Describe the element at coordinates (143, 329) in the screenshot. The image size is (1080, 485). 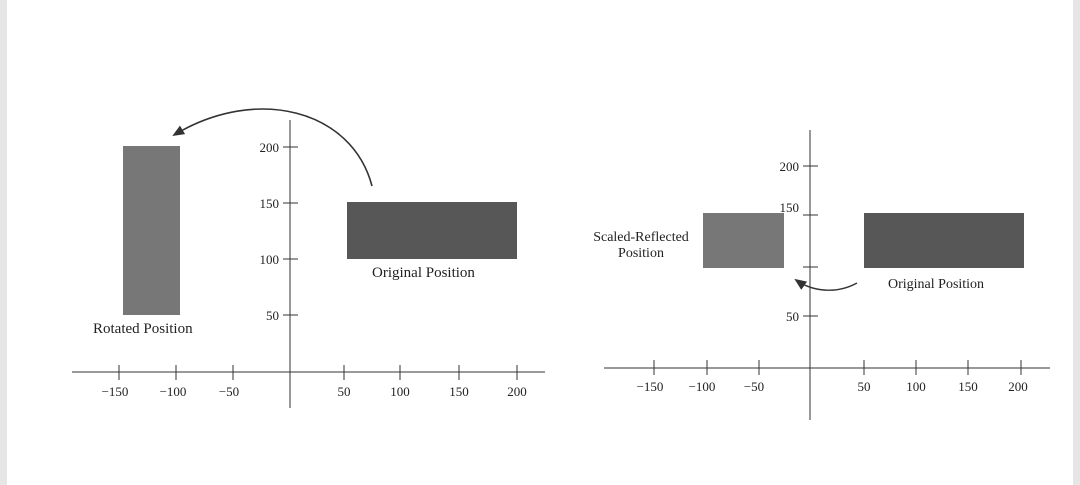
I see `rotated-position-label: Rotated Position` at that location.